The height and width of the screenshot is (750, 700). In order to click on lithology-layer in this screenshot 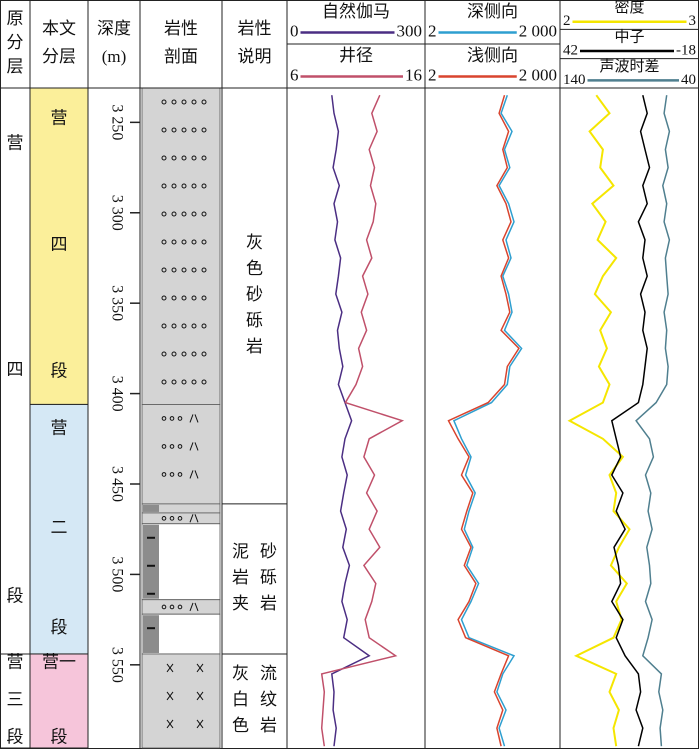, I will do `click(181, 607)`.